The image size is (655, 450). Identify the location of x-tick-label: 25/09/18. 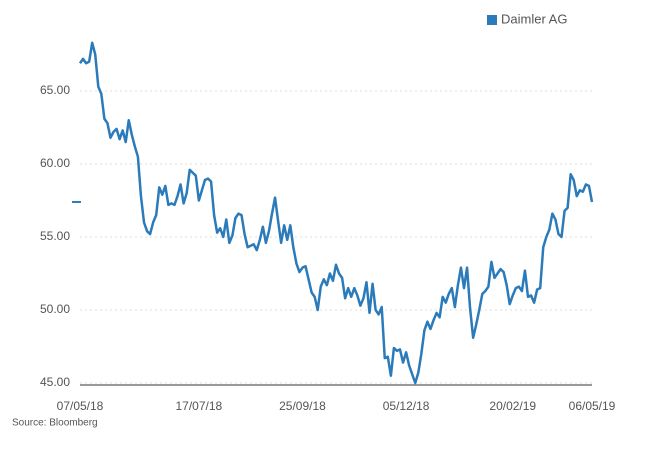
(302, 406).